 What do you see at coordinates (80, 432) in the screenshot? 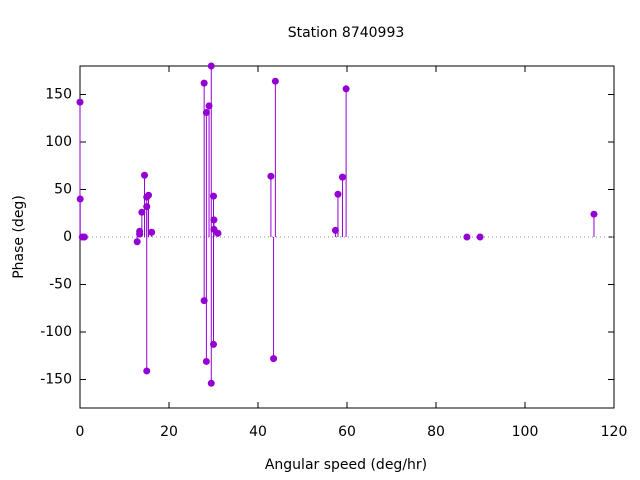
I see `x-tick-label: 0` at bounding box center [80, 432].